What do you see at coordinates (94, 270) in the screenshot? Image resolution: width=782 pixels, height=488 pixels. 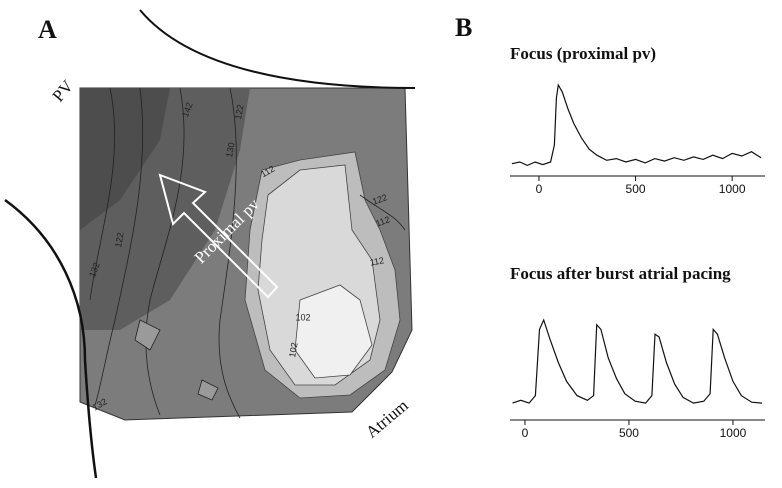 I see `contour-label: 132` at bounding box center [94, 270].